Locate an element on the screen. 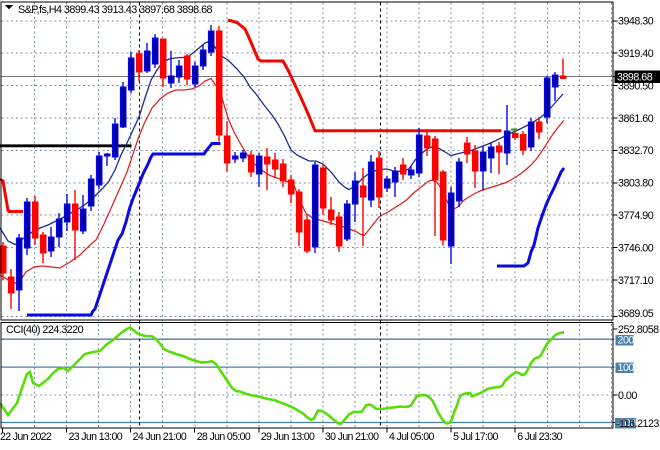  svg-text: 4 Jul 05:00 is located at coordinates (411, 437).